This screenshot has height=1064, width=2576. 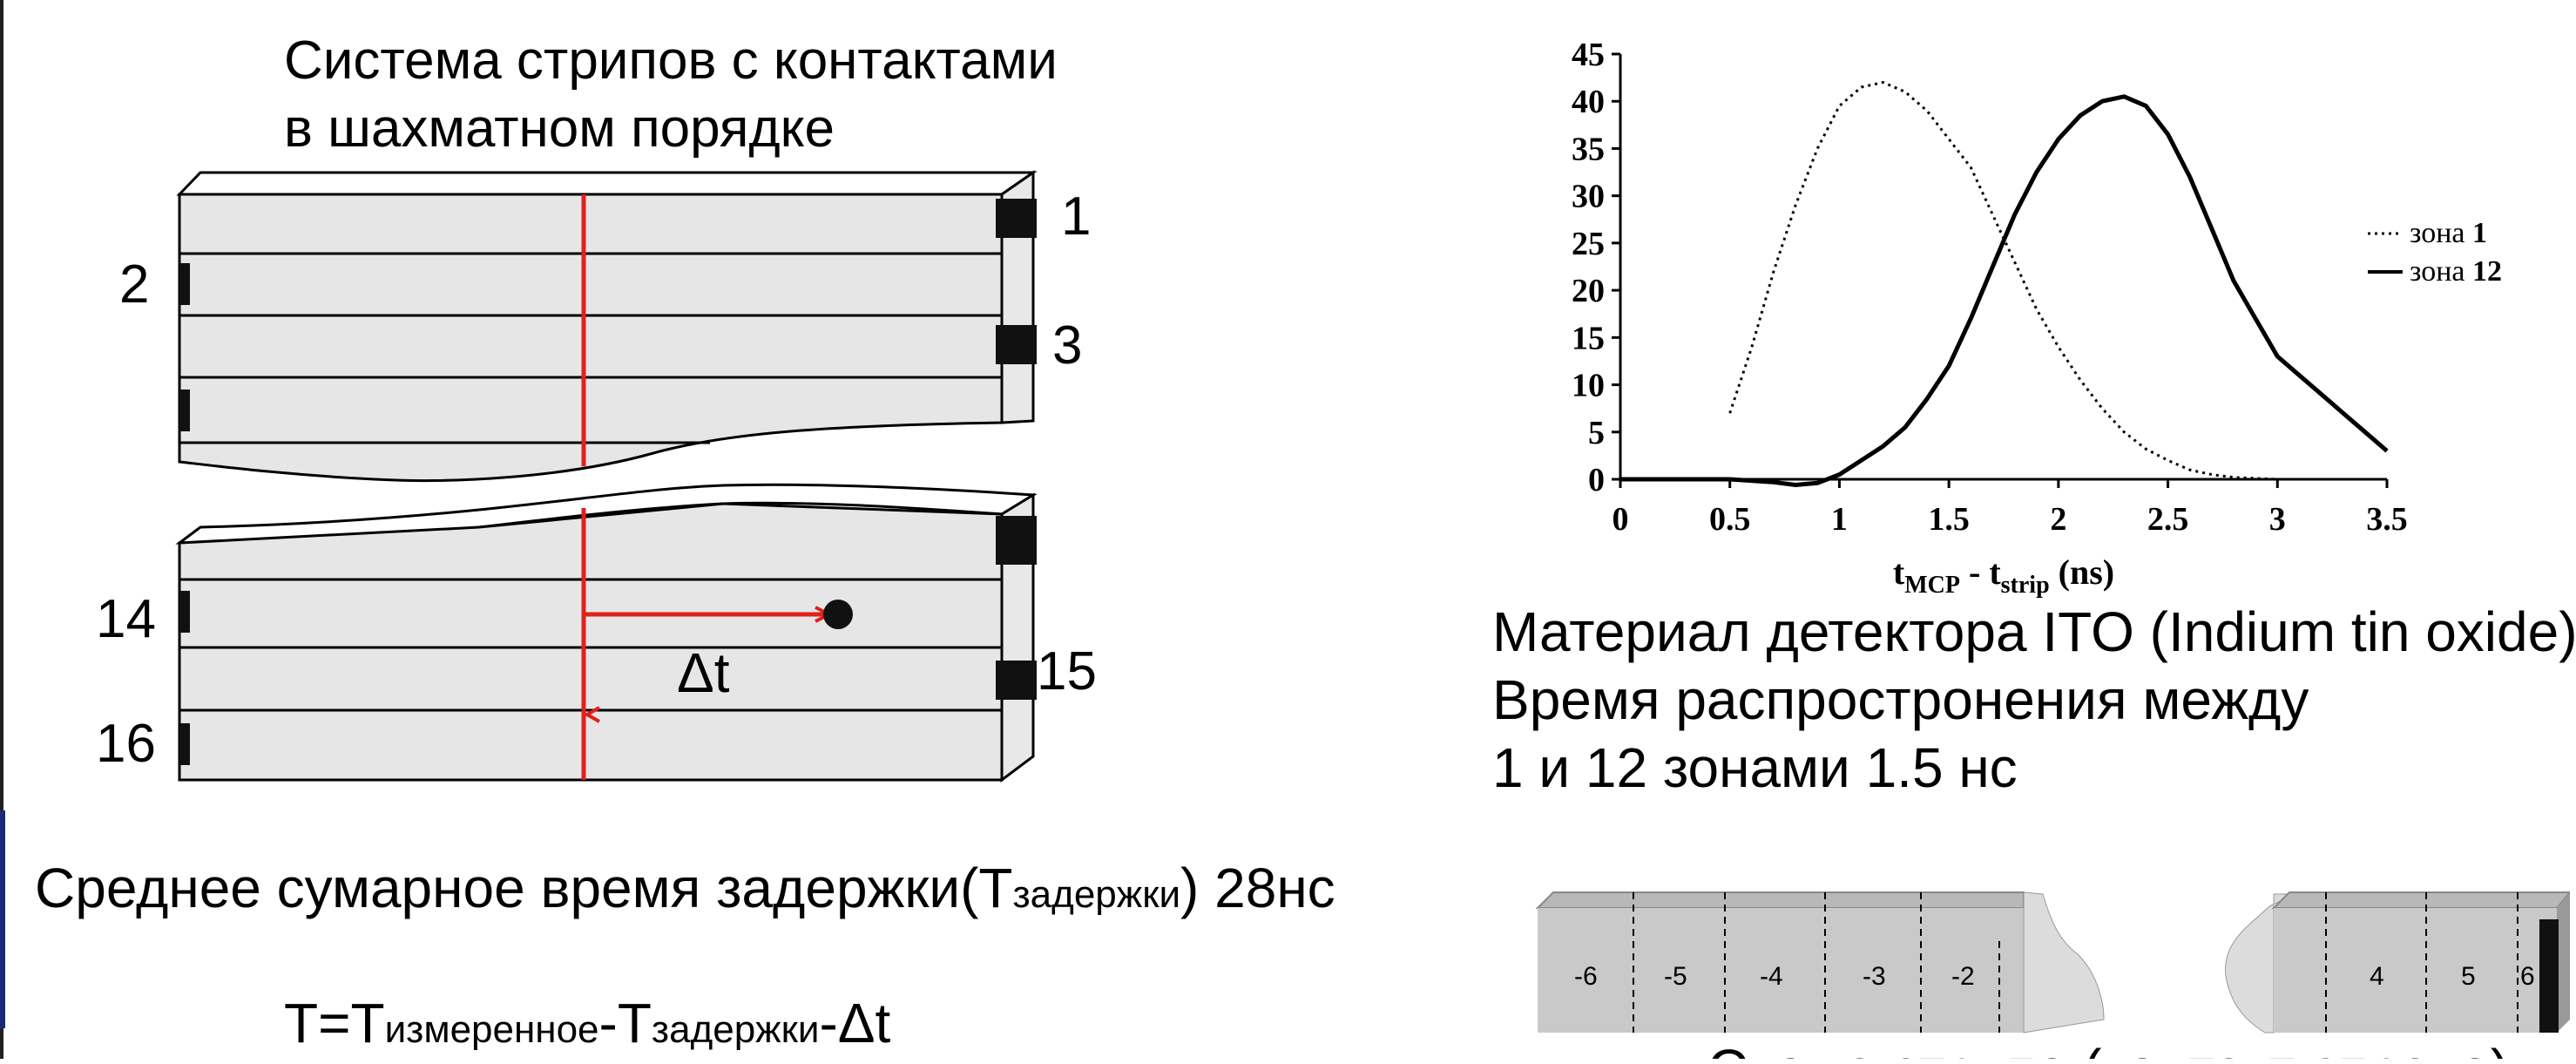 What do you see at coordinates (1588, 386) in the screenshot?
I see `chart-y-tick-label: 10` at bounding box center [1588, 386].